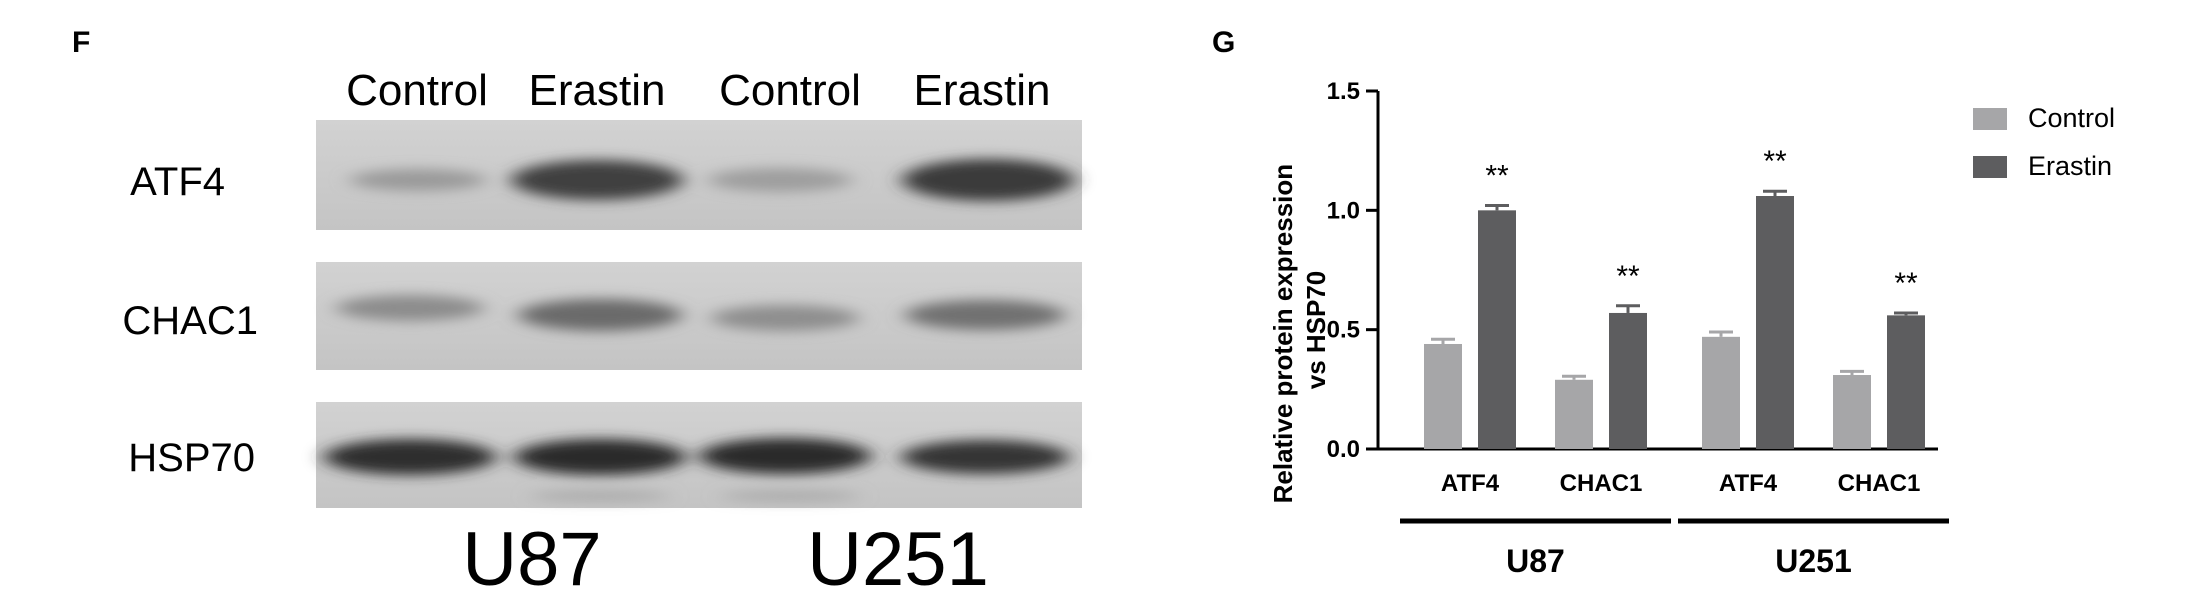 Image resolution: width=2206 pixels, height=608 pixels. What do you see at coordinates (982, 90) in the screenshot?
I see `column-label-erastin-u251: Erastin` at bounding box center [982, 90].